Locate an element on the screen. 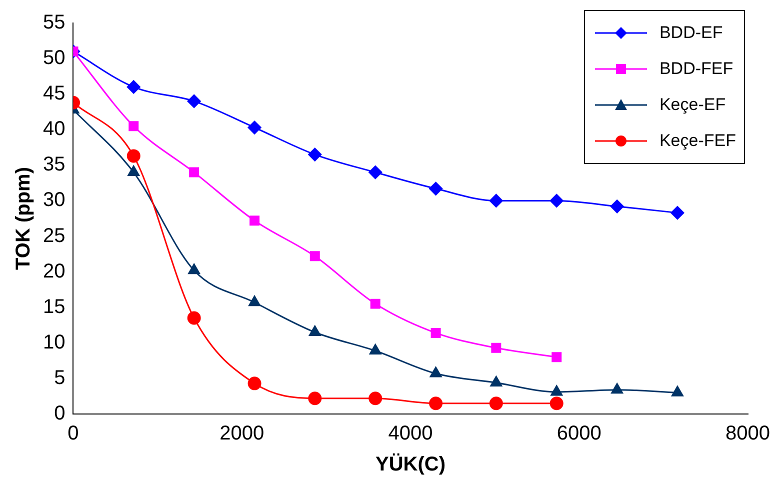  legend-label: BDD-FEF is located at coordinates (696, 69).